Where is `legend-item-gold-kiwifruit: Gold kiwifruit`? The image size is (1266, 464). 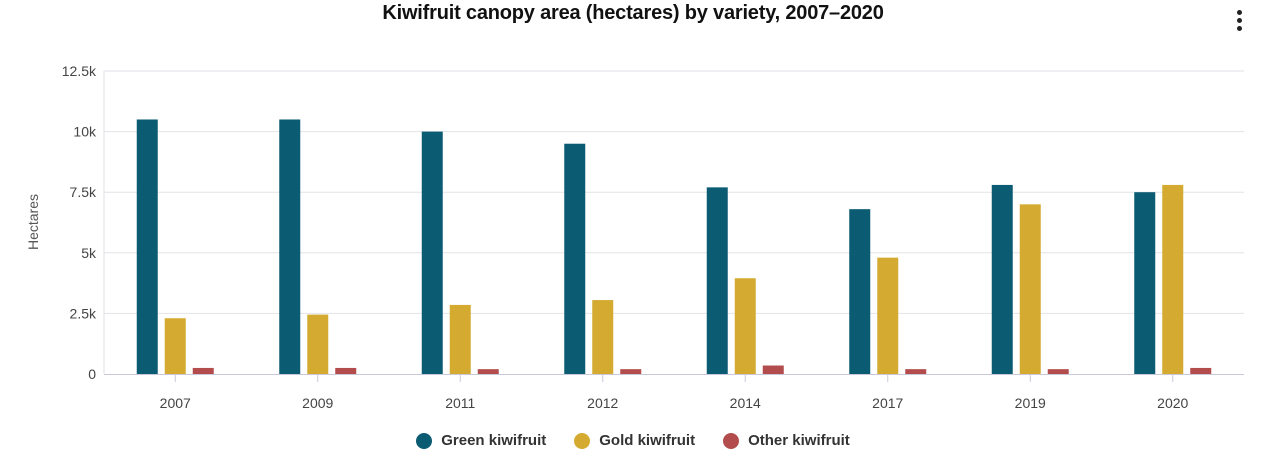
legend-item-gold-kiwifruit: Gold kiwifruit is located at coordinates (634, 440).